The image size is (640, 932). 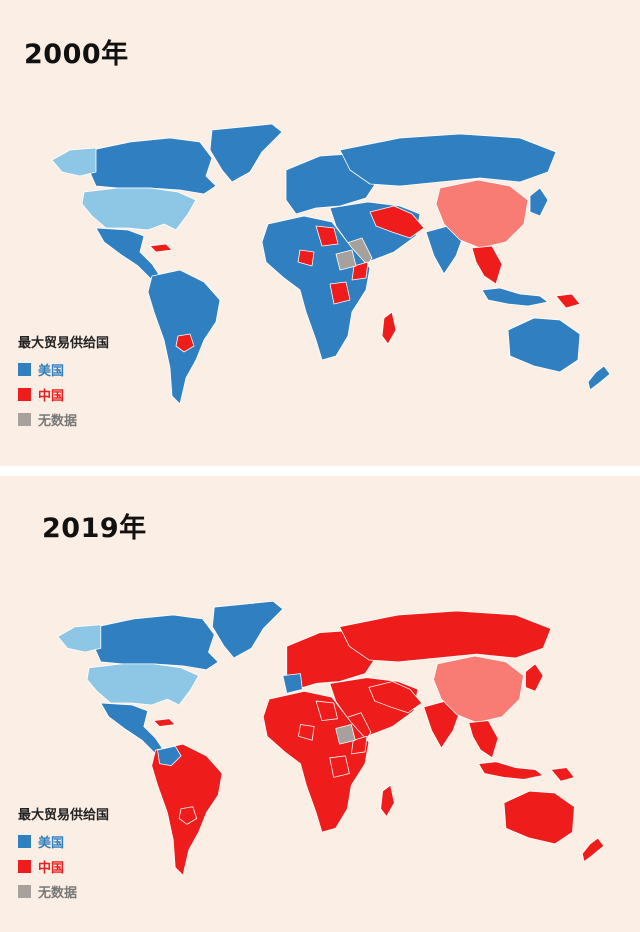 What do you see at coordinates (94, 528) in the screenshot?
I see `year-title: 2019年` at bounding box center [94, 528].